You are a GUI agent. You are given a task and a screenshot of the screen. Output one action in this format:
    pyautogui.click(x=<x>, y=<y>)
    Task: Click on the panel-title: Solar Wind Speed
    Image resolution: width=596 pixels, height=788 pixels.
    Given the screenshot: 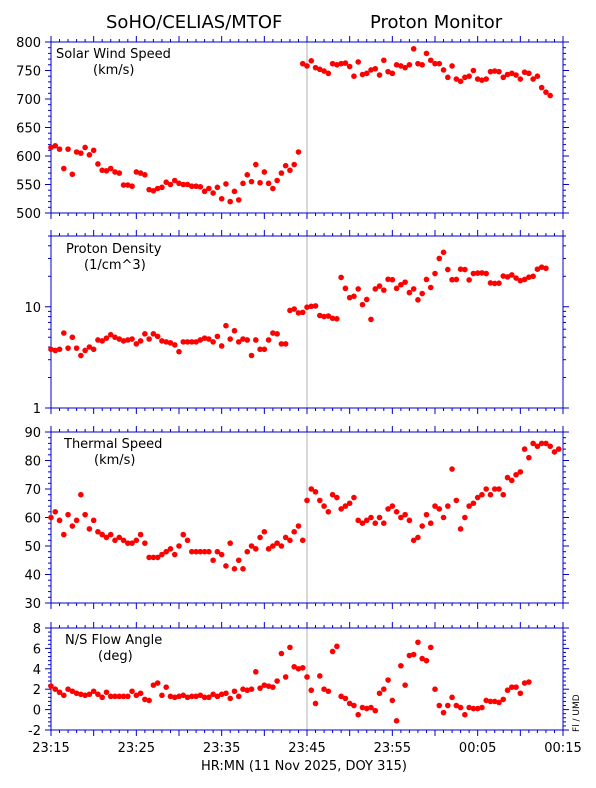 What is the action you would take?
    pyautogui.click(x=113, y=54)
    